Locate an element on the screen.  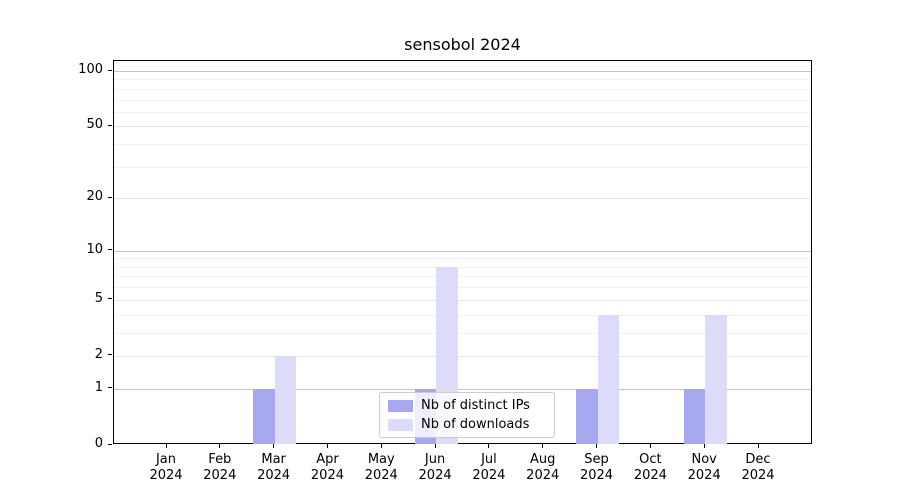
bar-mar-distinct-ips is located at coordinates (264, 416).